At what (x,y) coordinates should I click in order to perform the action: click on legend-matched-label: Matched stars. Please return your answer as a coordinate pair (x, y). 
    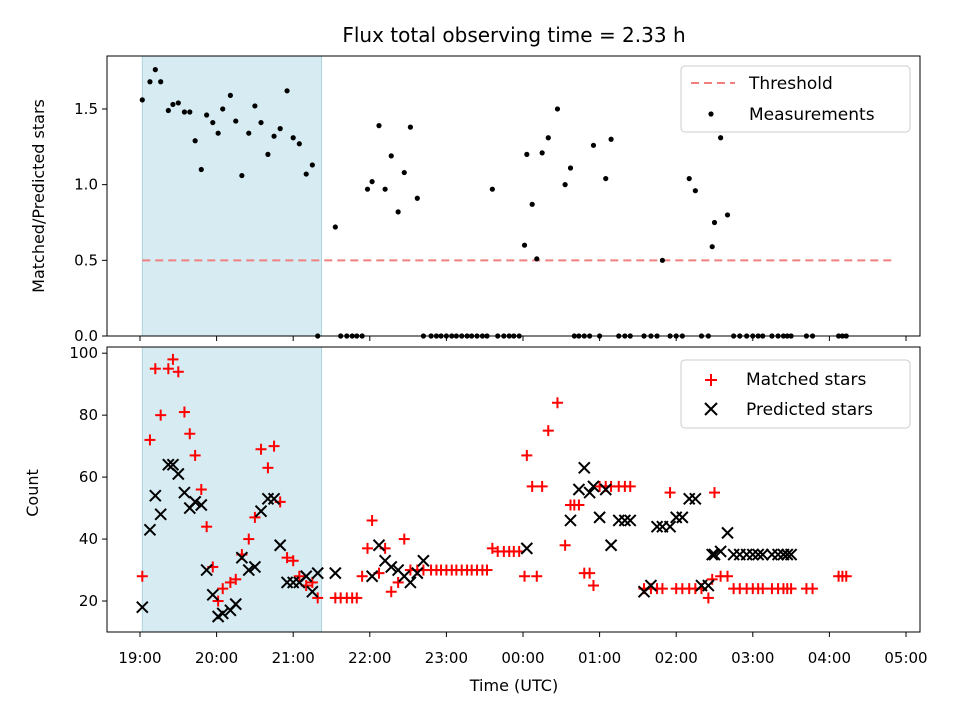
    Looking at the image, I should click on (806, 380).